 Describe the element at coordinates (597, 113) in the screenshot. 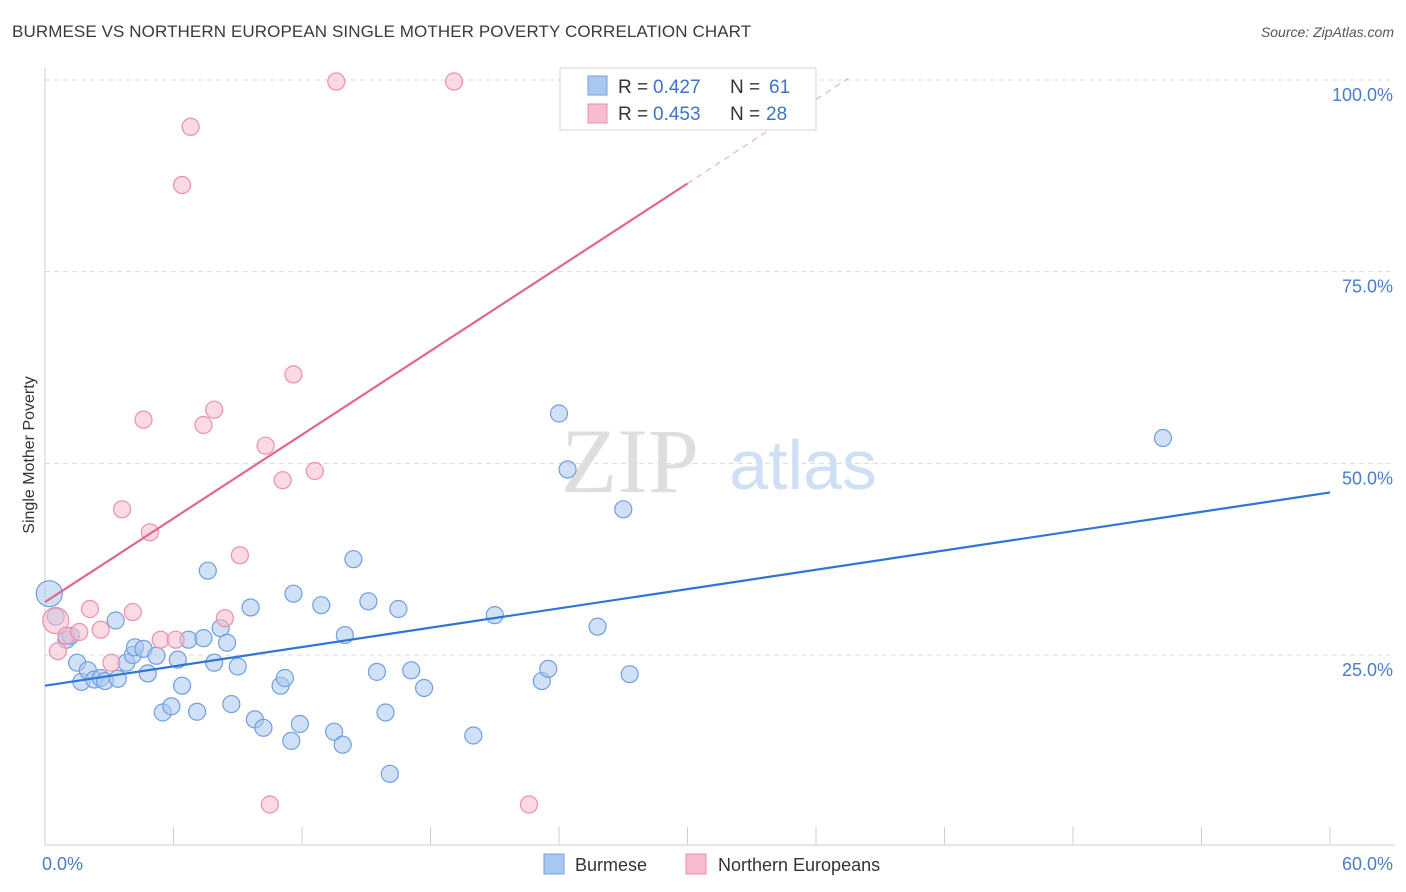

I see `legend-swatch-pink` at that location.